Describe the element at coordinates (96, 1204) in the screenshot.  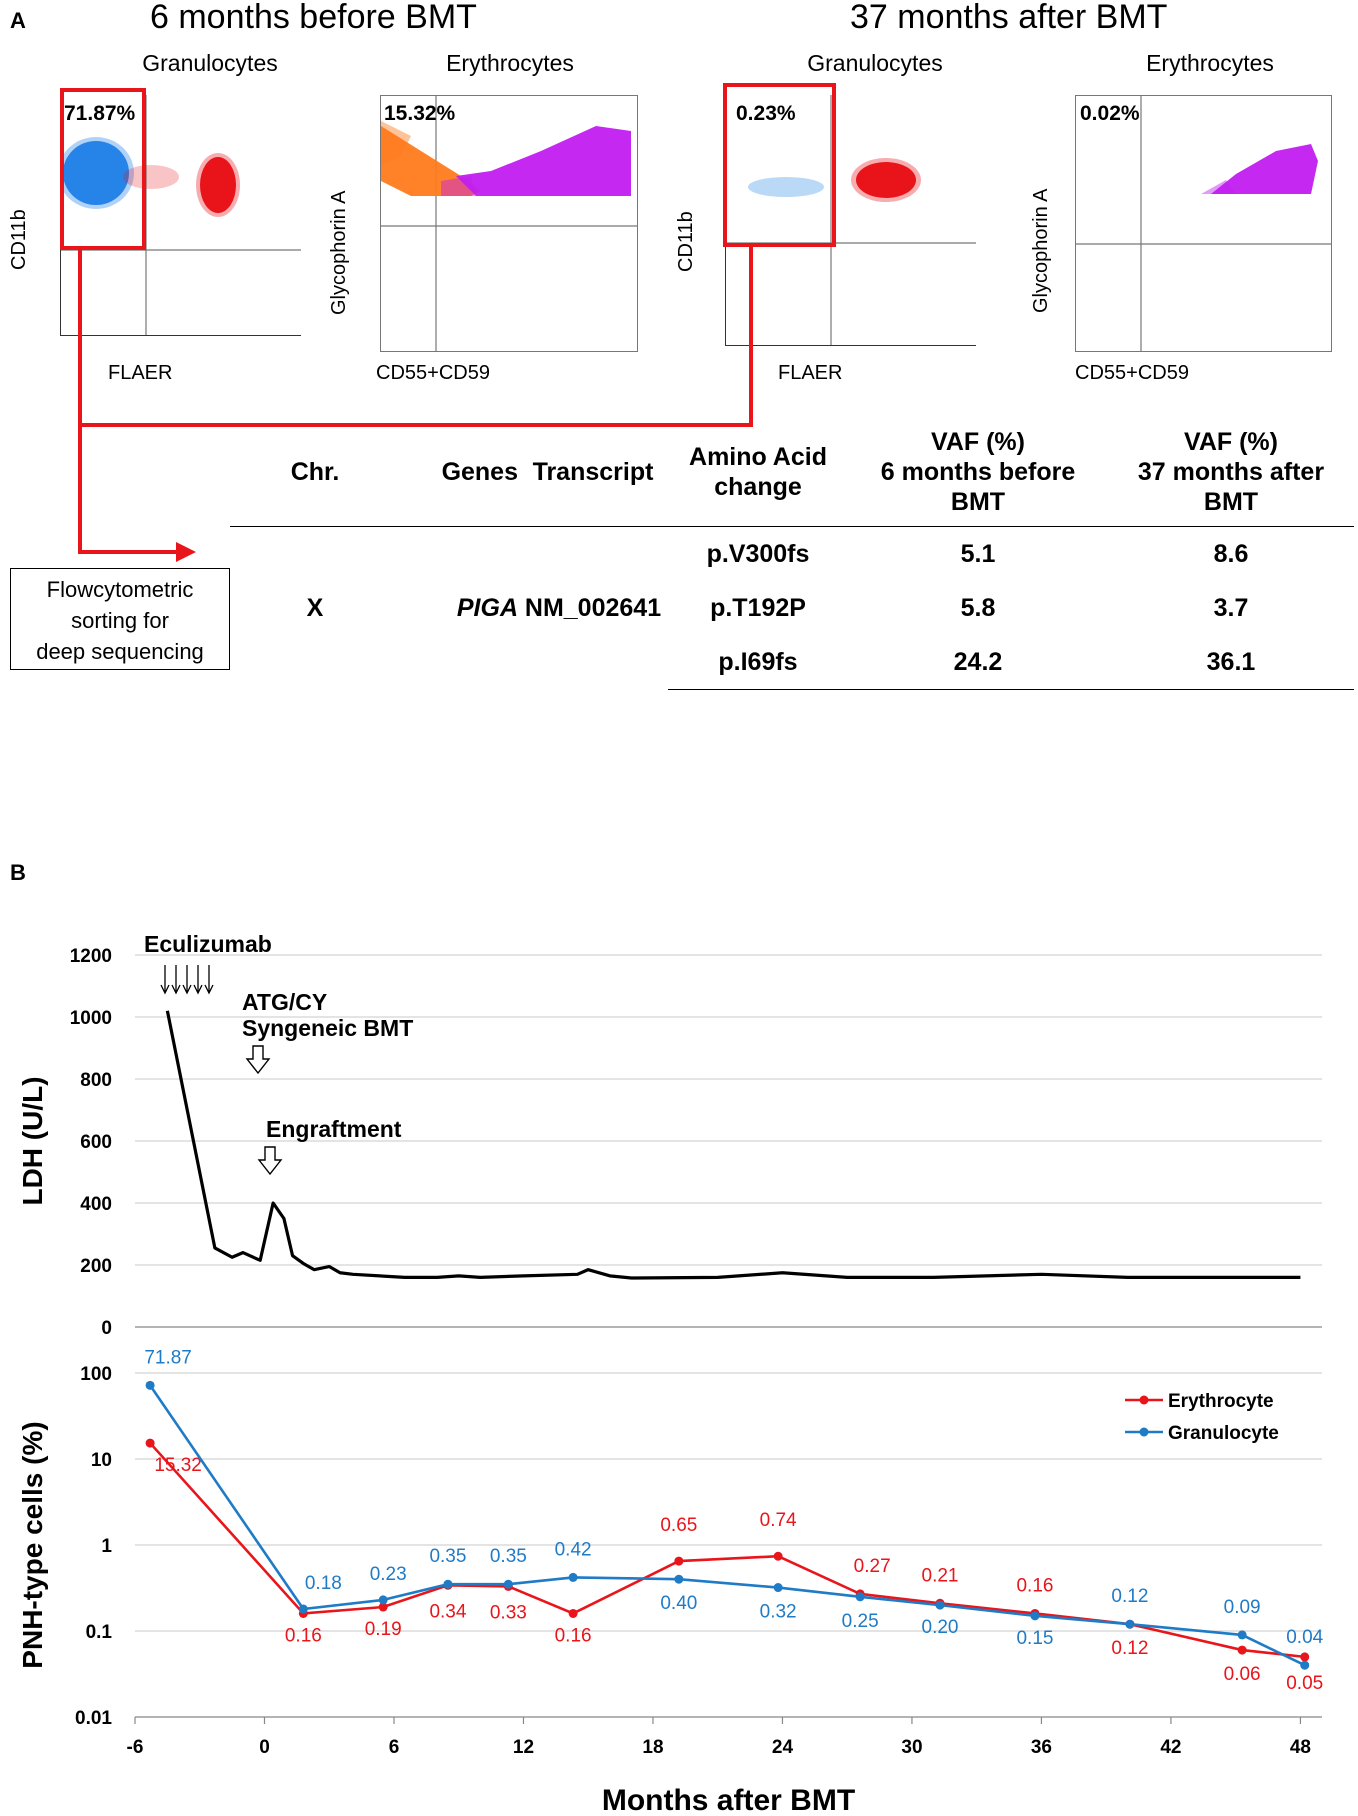
I see `ldh-y-tick-label: 400` at that location.